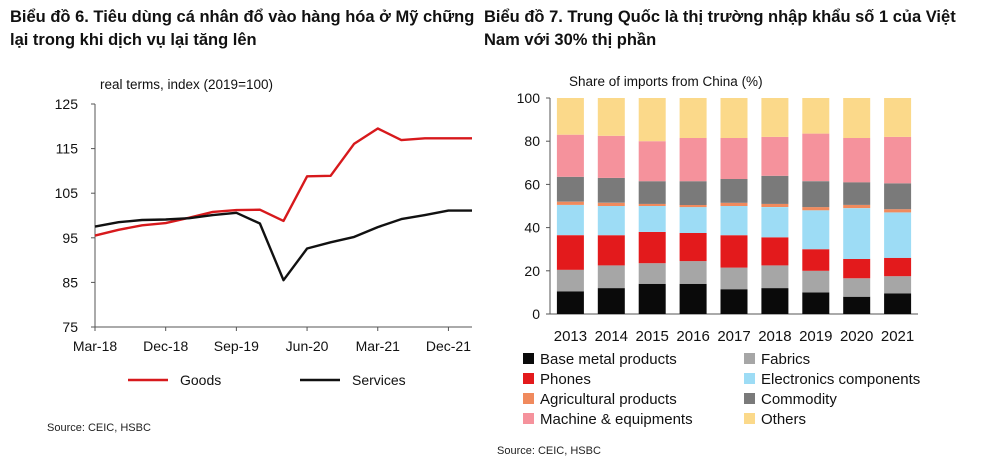 This screenshot has width=1000, height=471. Describe the element at coordinates (70, 238) in the screenshot. I see `line-chart-y-tick-label: 95` at that location.